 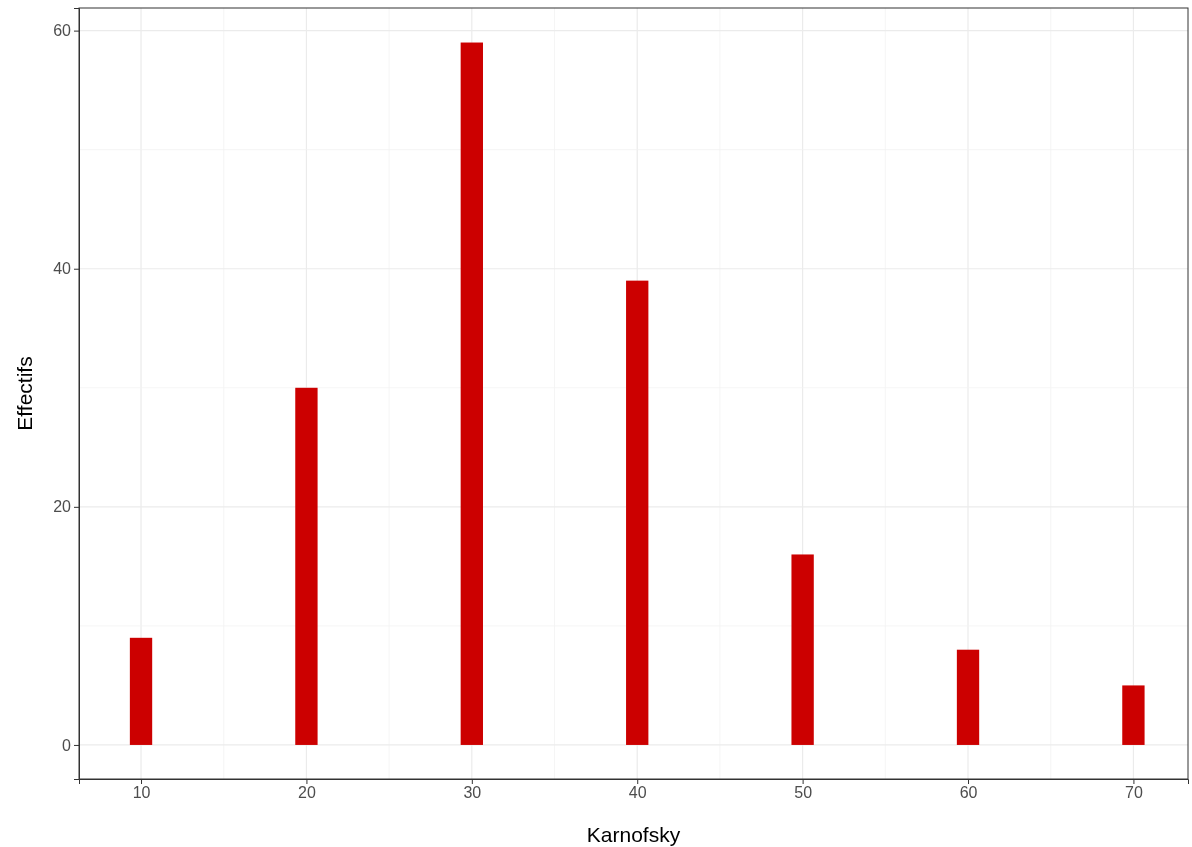 What do you see at coordinates (62, 507) in the screenshot?
I see `y-tick-label: 20` at bounding box center [62, 507].